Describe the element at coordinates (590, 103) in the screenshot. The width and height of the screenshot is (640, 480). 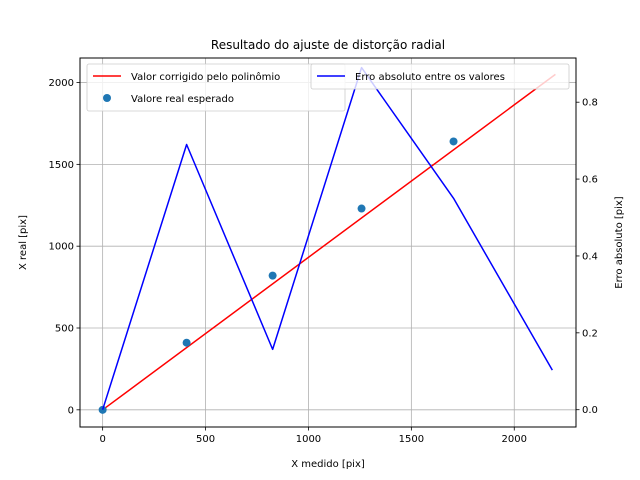
I see `y2-tick-label: 0.8` at that location.